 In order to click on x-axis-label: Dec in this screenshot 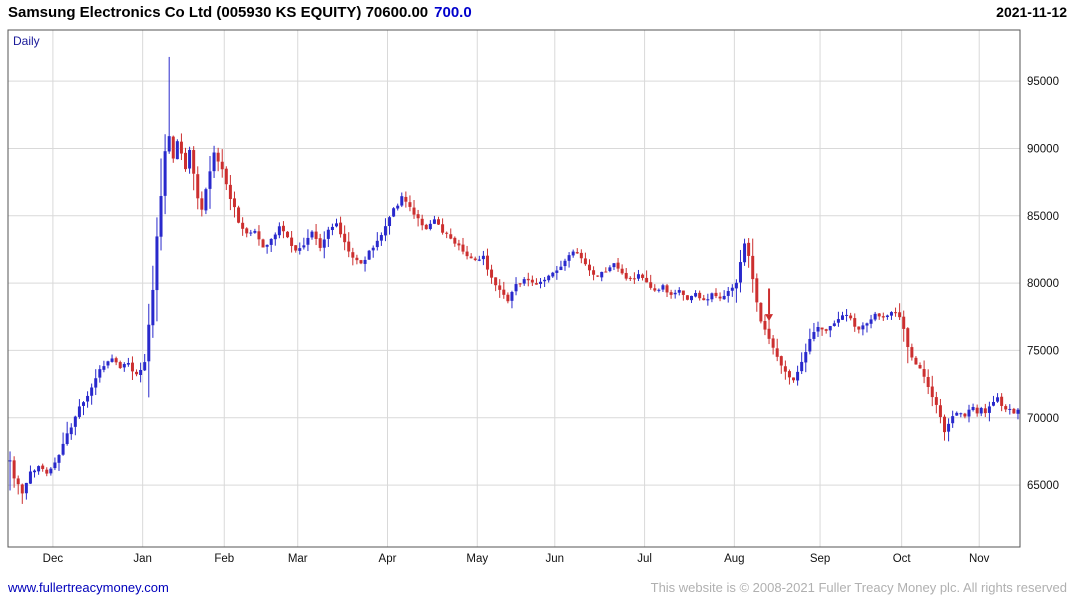, I will do `click(53, 559)`.